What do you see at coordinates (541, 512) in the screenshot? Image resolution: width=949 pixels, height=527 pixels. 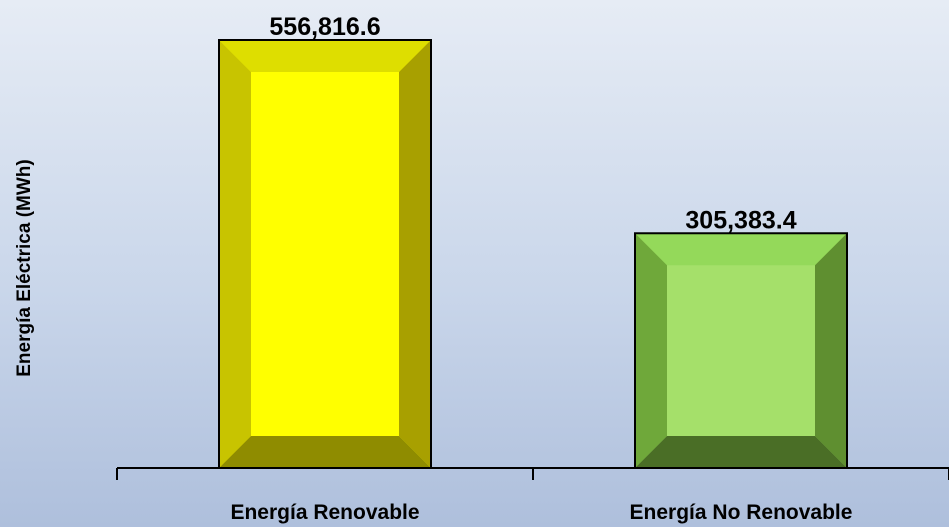 I see `category-labels: Energía Renovable Energía No Renovable` at bounding box center [541, 512].